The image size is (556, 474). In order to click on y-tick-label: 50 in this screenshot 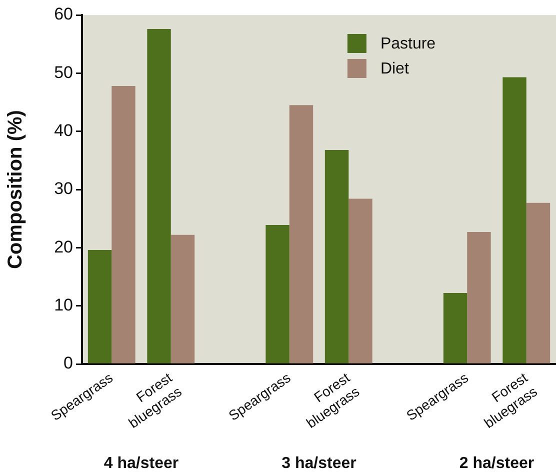, I will do `click(63, 72)`.